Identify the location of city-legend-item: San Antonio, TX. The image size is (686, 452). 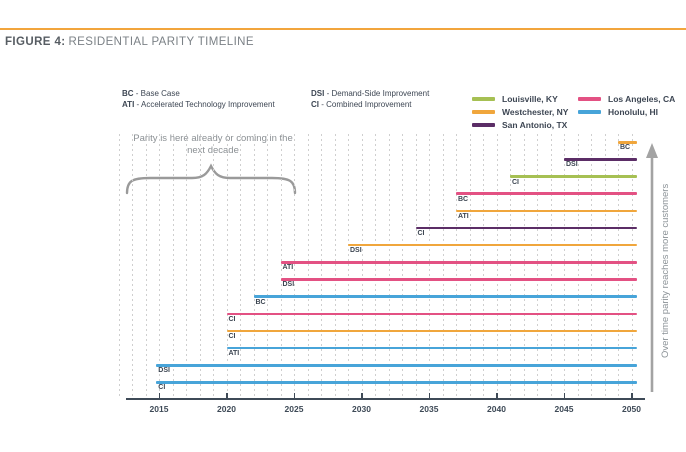
(520, 124).